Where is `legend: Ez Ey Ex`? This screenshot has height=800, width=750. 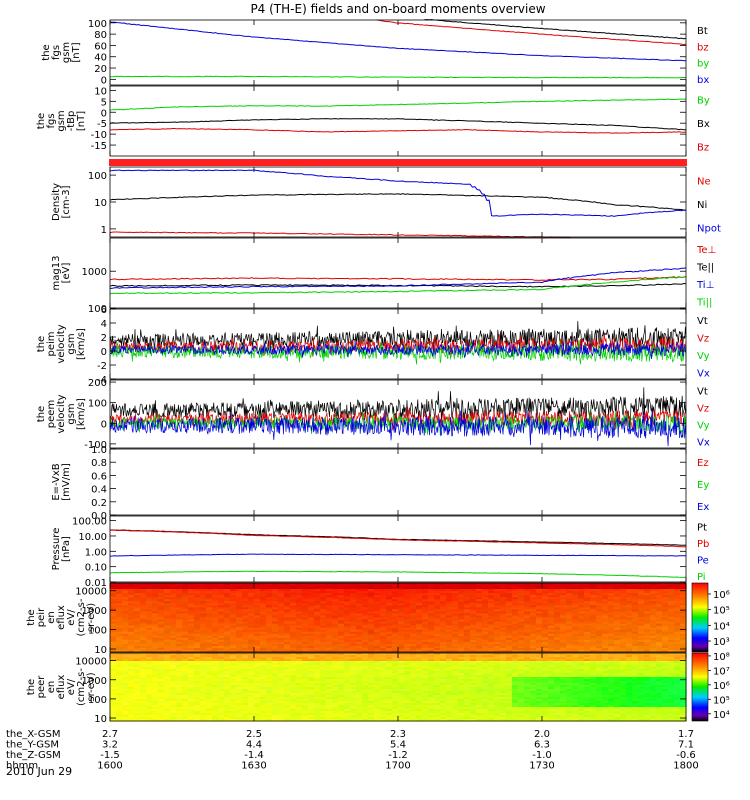 legend: Ez Ey Ex is located at coordinates (703, 485).